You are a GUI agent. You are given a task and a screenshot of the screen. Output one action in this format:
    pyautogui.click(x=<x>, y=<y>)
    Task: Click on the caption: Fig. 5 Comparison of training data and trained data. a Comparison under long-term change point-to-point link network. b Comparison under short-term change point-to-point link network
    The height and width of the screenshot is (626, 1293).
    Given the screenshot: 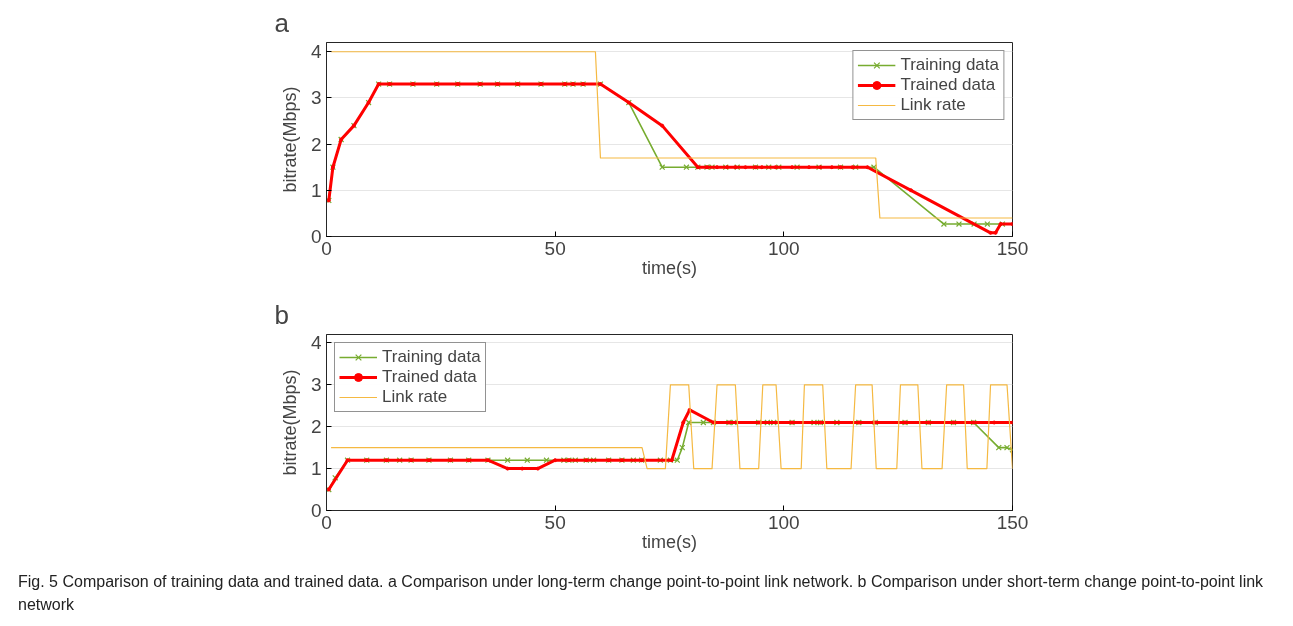 What is the action you would take?
    pyautogui.click(x=641, y=593)
    